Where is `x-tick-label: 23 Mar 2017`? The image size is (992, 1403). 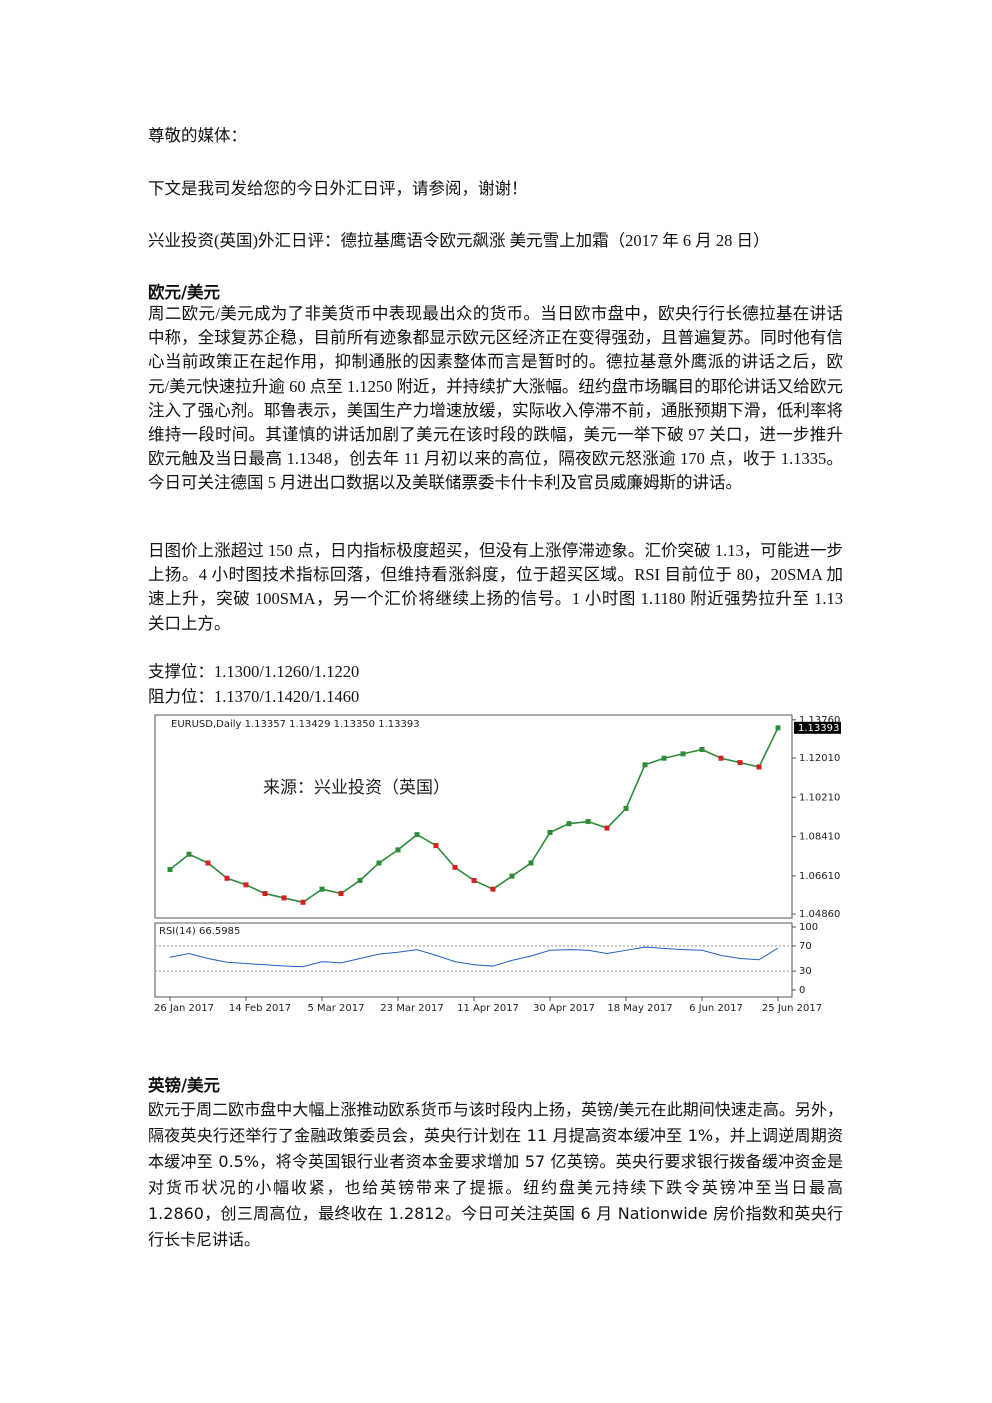 x-tick-label: 23 Mar 2017 is located at coordinates (411, 1008).